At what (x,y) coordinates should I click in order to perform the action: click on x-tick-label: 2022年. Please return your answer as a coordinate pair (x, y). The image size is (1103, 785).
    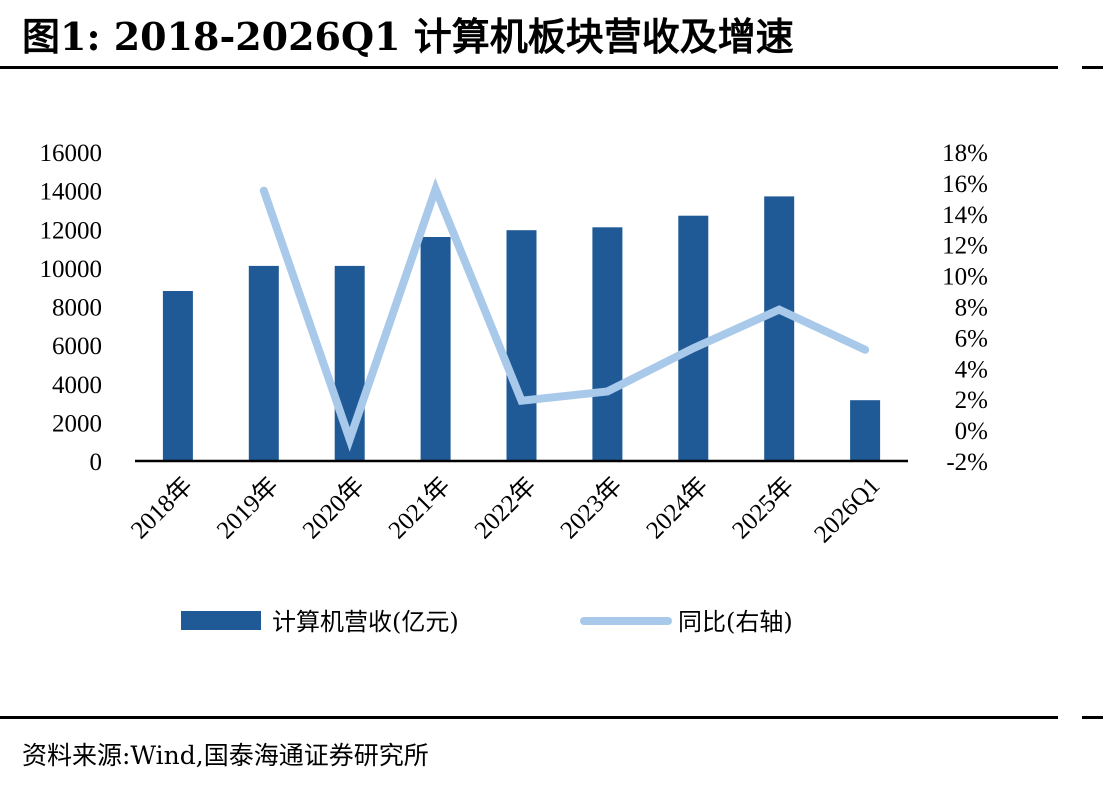
    Looking at the image, I should click on (505, 507).